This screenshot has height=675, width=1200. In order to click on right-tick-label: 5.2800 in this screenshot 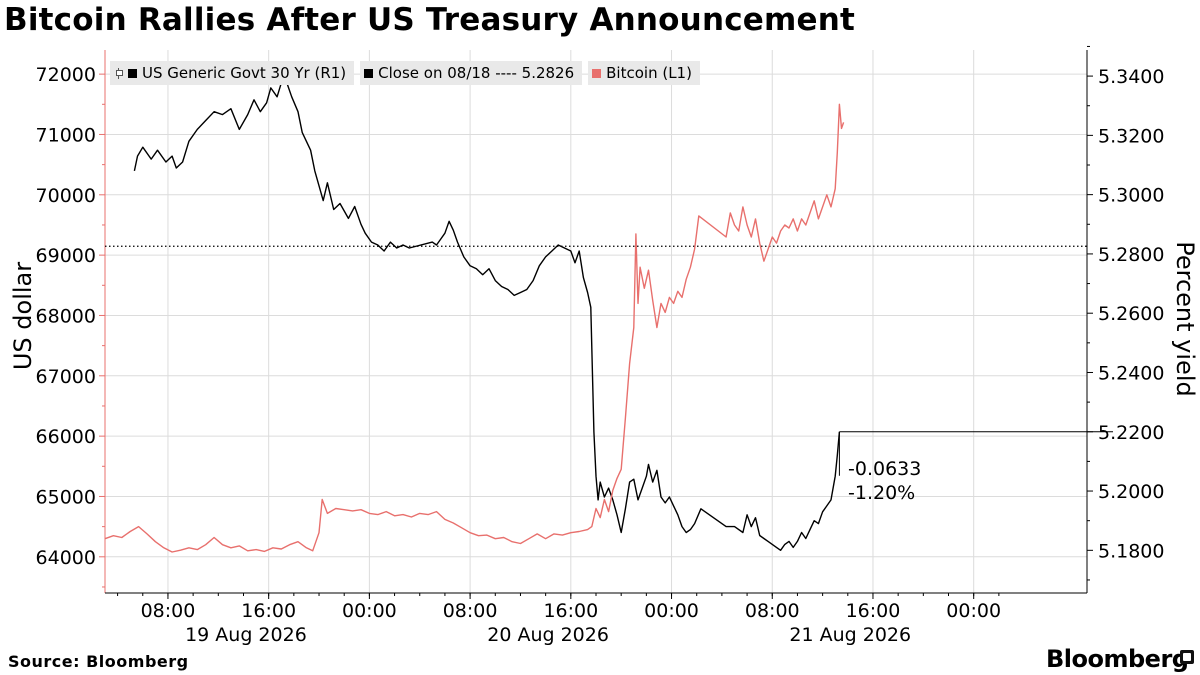, I will do `click(1131, 255)`.